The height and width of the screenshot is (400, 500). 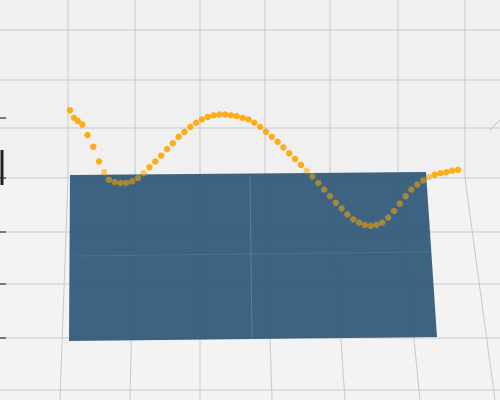 I want to click on grid-line-right, so click(x=494, y=125).